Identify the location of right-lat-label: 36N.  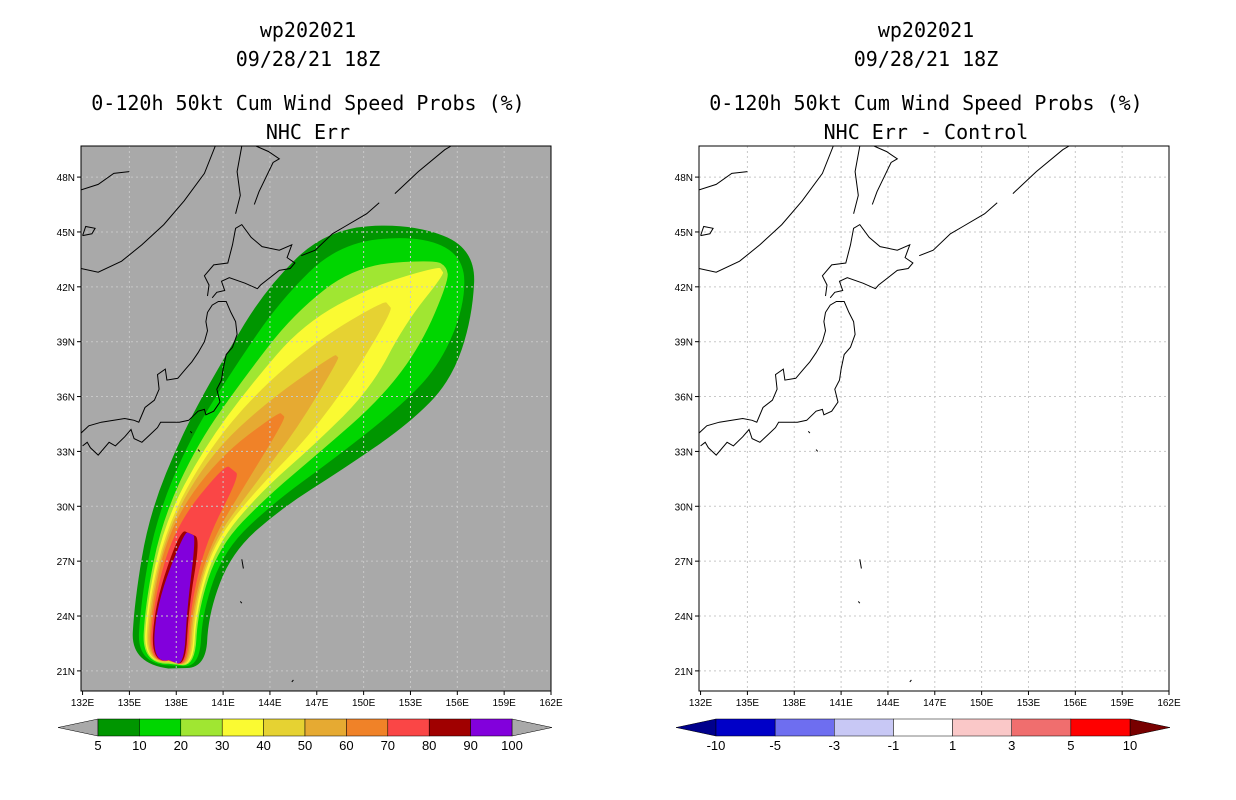
(684, 398).